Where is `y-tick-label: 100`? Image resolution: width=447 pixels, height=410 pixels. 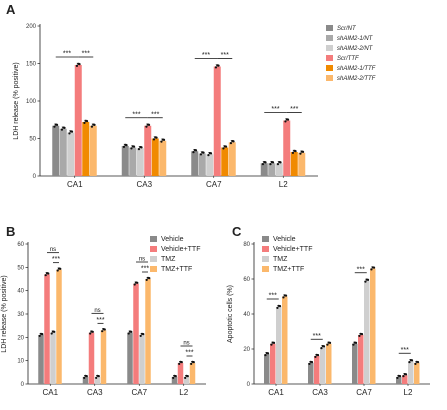
y-tick-label: 100 is located at coordinates (31, 102).